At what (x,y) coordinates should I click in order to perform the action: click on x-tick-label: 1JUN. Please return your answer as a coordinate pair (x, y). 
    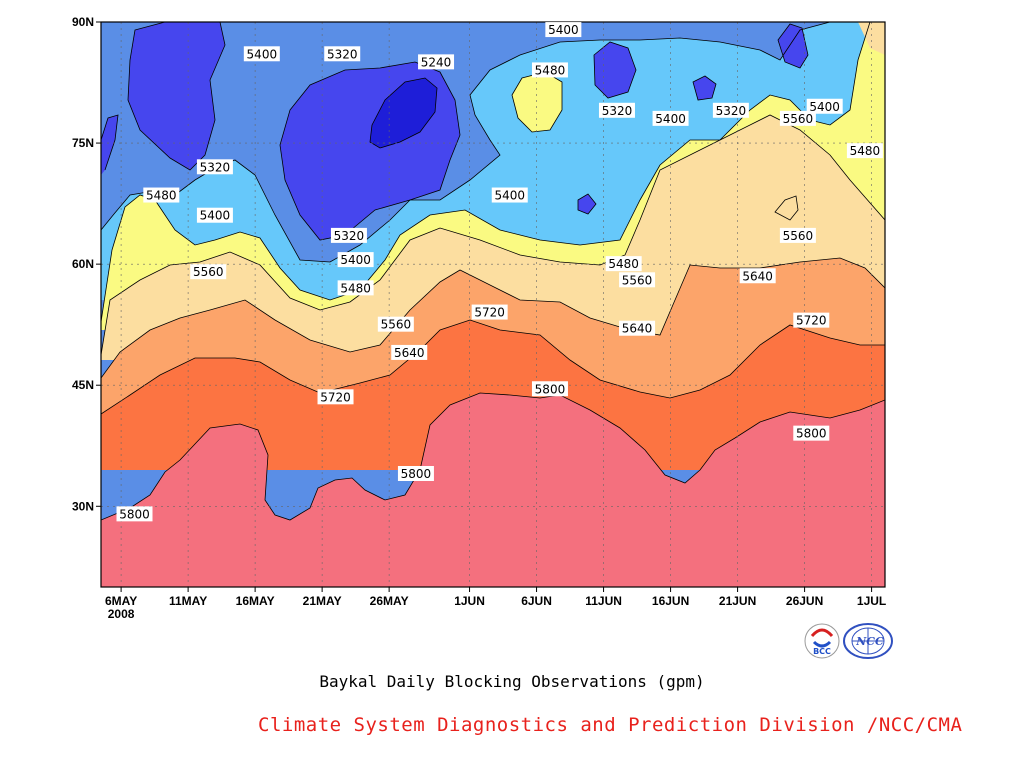
    Looking at the image, I should click on (469, 601).